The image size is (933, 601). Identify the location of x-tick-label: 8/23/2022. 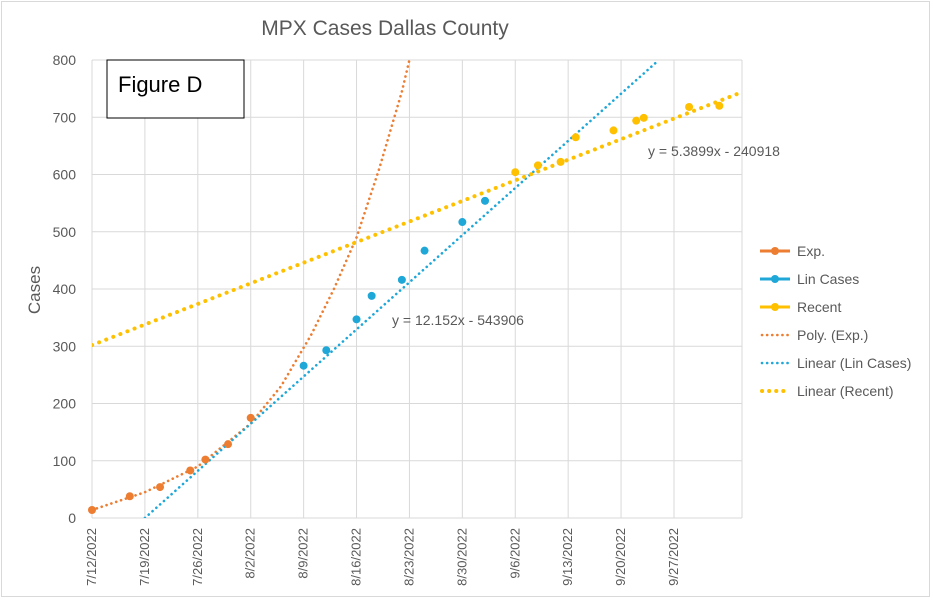
(408, 557).